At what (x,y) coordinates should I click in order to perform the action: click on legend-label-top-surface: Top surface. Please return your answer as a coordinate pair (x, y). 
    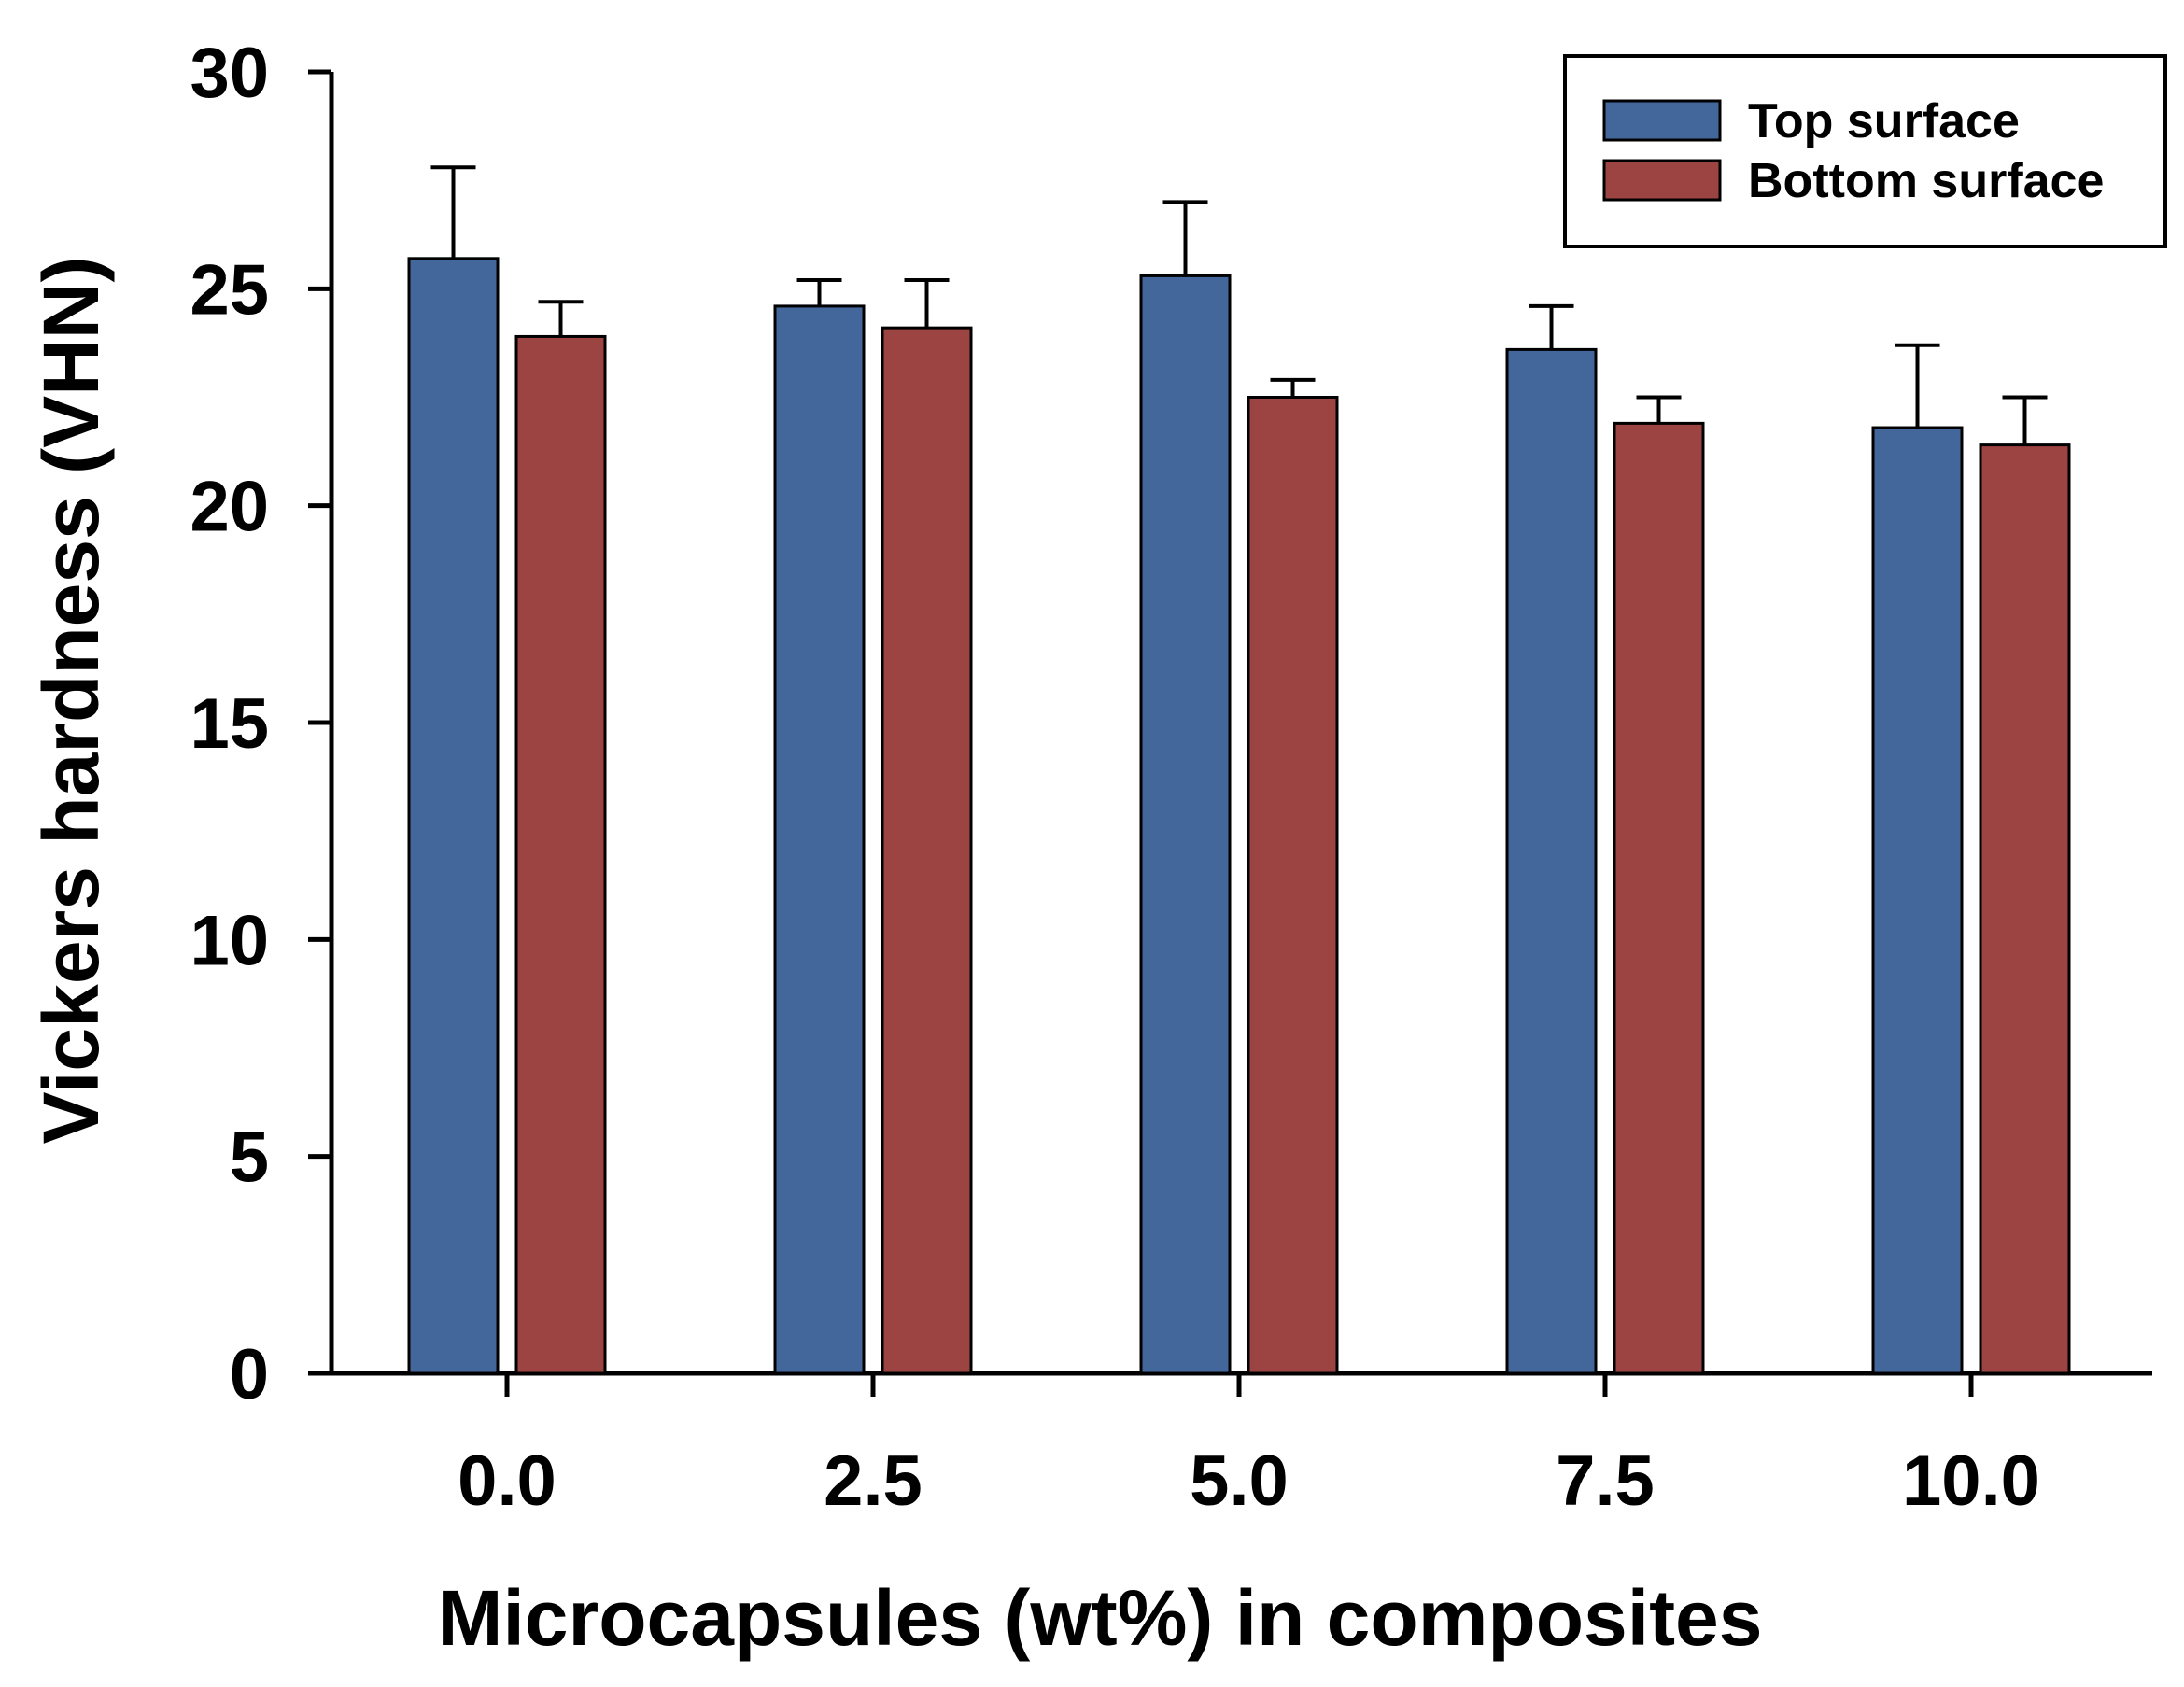
    Looking at the image, I should click on (1884, 121).